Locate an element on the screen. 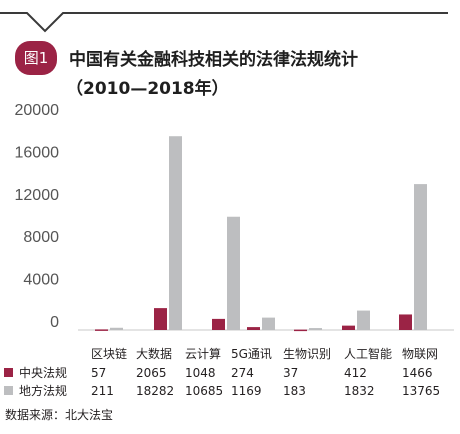  y-tick-label: 16000 is located at coordinates (37, 152).